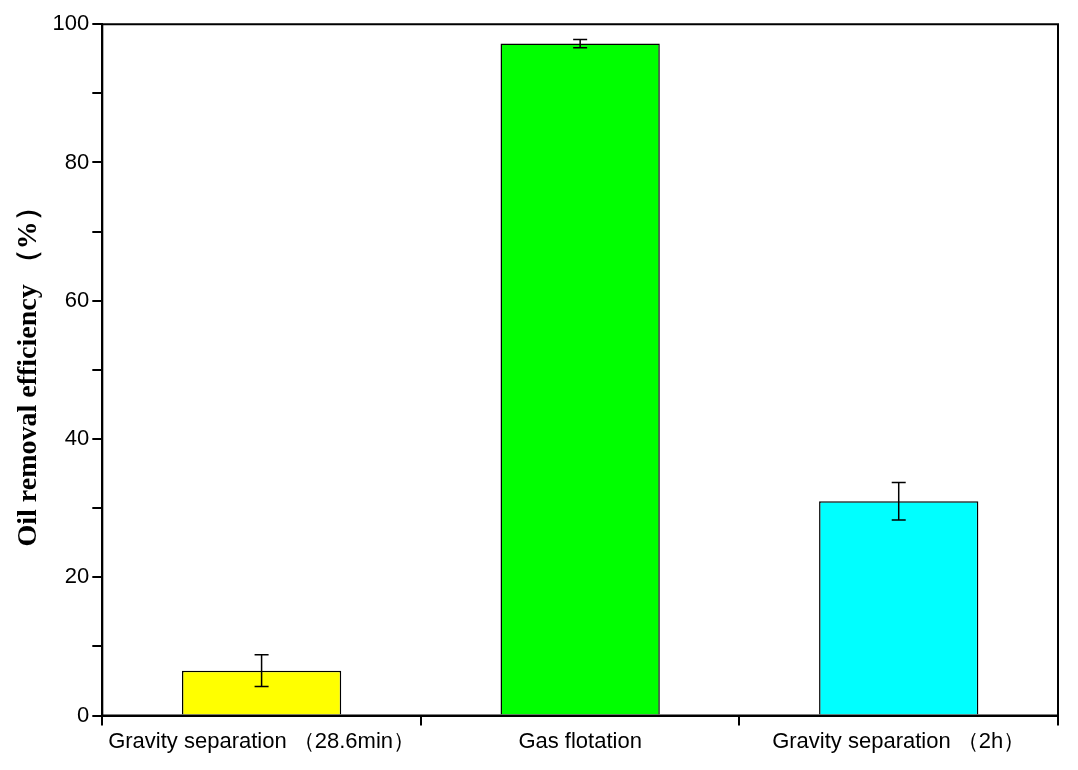 This screenshot has height=770, width=1078. Describe the element at coordinates (27, 370) in the screenshot. I see `y-axis-title: Oil removal efficiency （%）` at that location.